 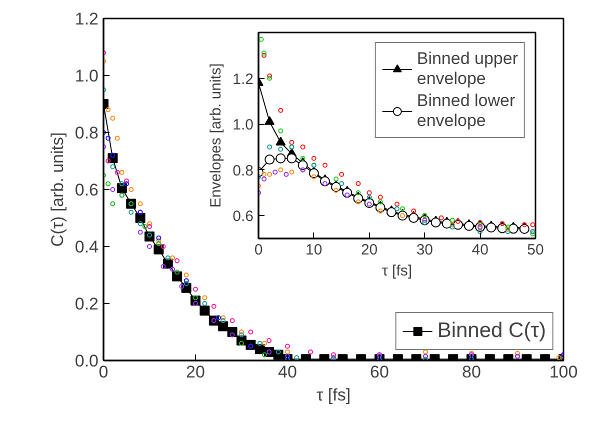 I want to click on y-axis-title: C(τ) [arb. units], so click(x=57, y=189).